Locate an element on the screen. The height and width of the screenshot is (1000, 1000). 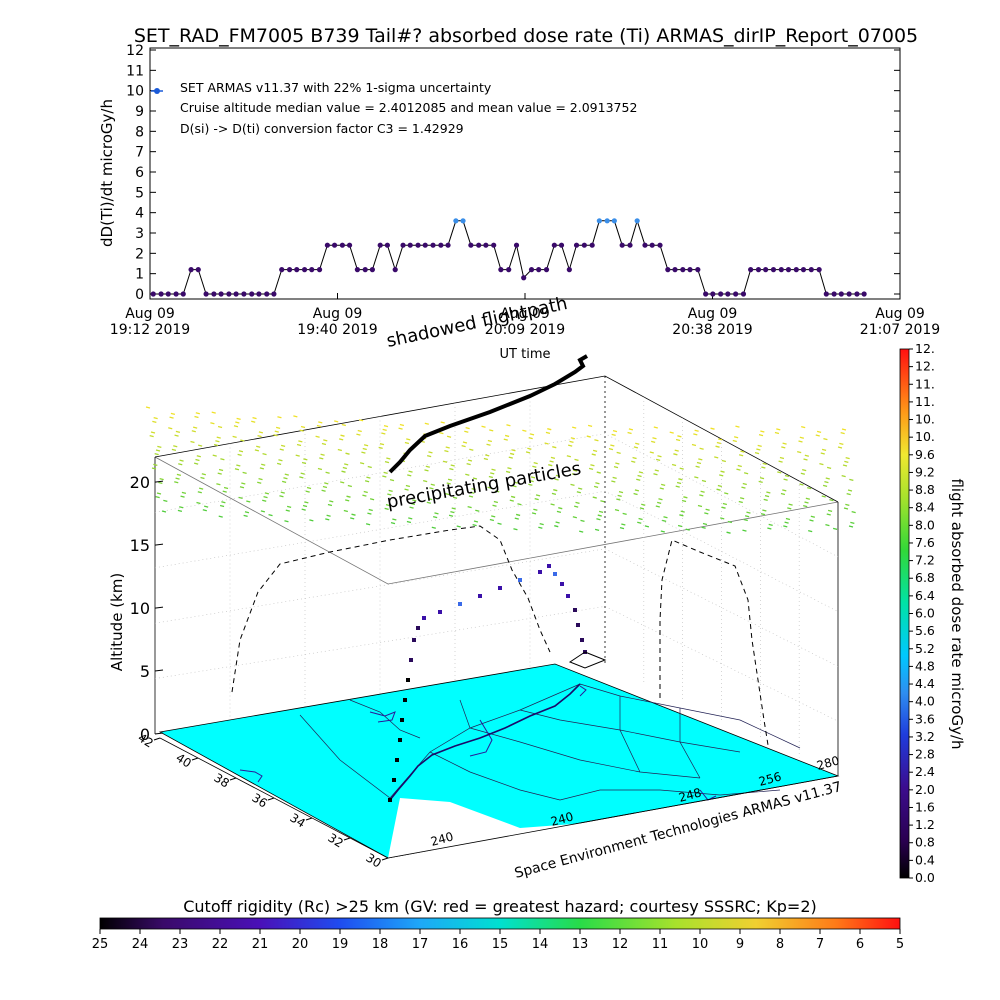
cbar-right-tick-label: 2.4 is located at coordinates (925, 771).